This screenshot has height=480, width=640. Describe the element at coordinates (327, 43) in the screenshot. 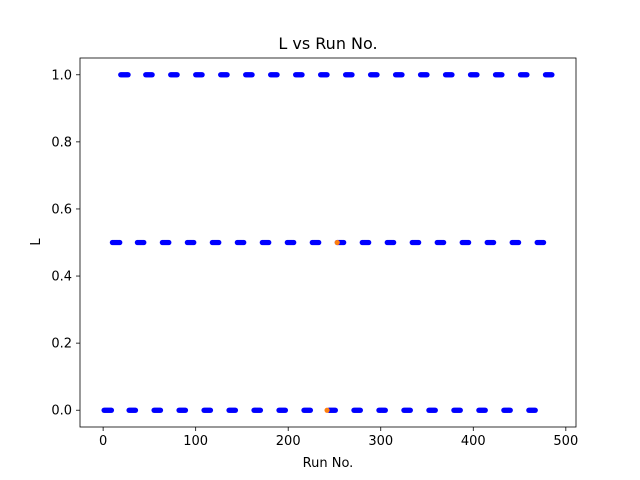

I see `chart-title: L vs Run No.` at that location.